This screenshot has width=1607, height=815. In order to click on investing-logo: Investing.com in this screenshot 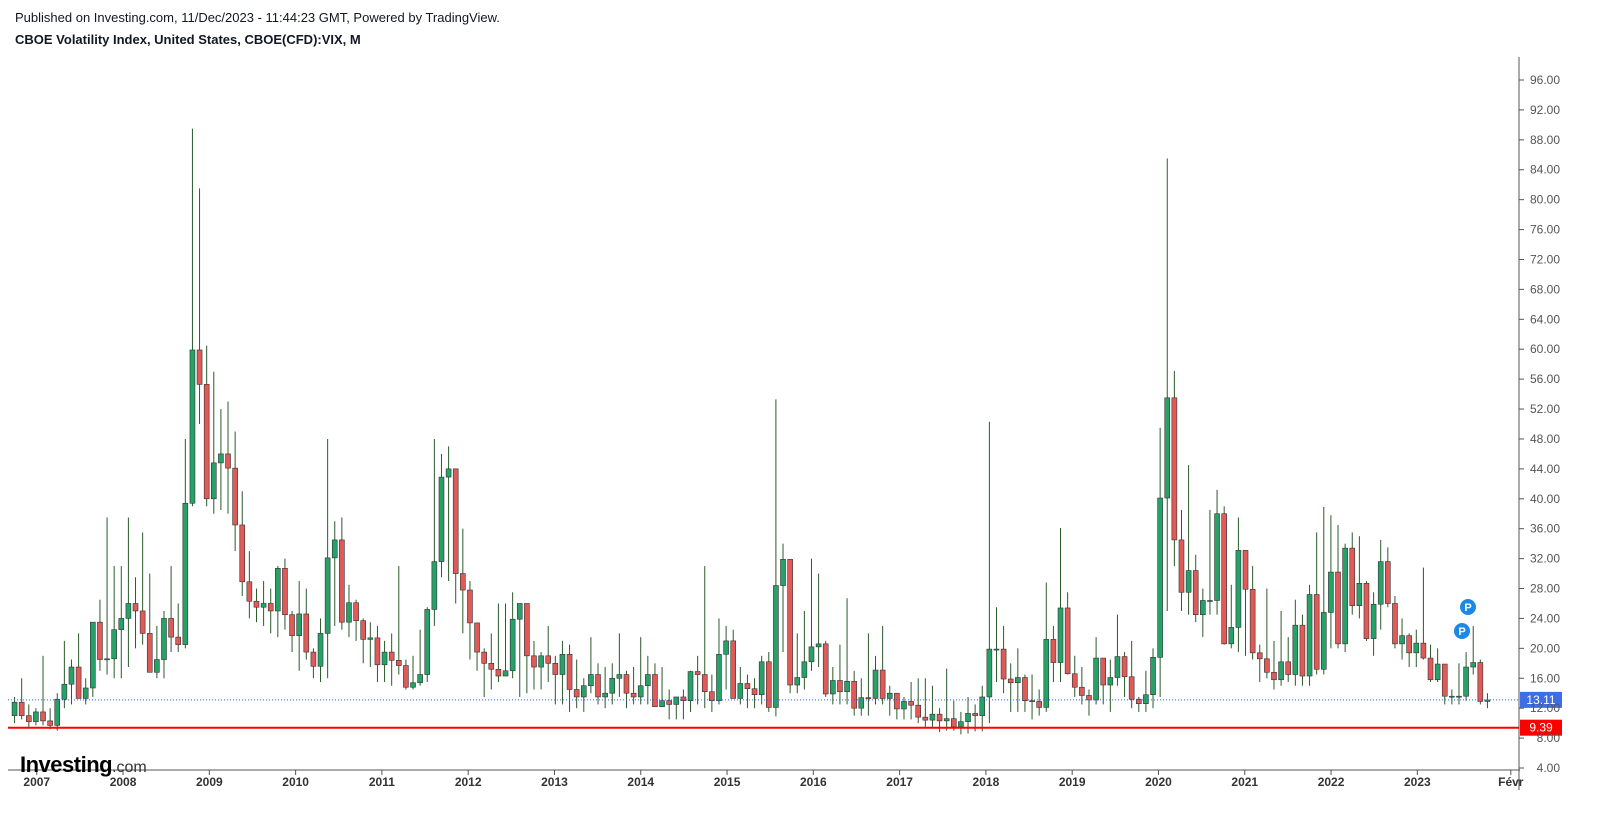, I will do `click(83, 765)`.